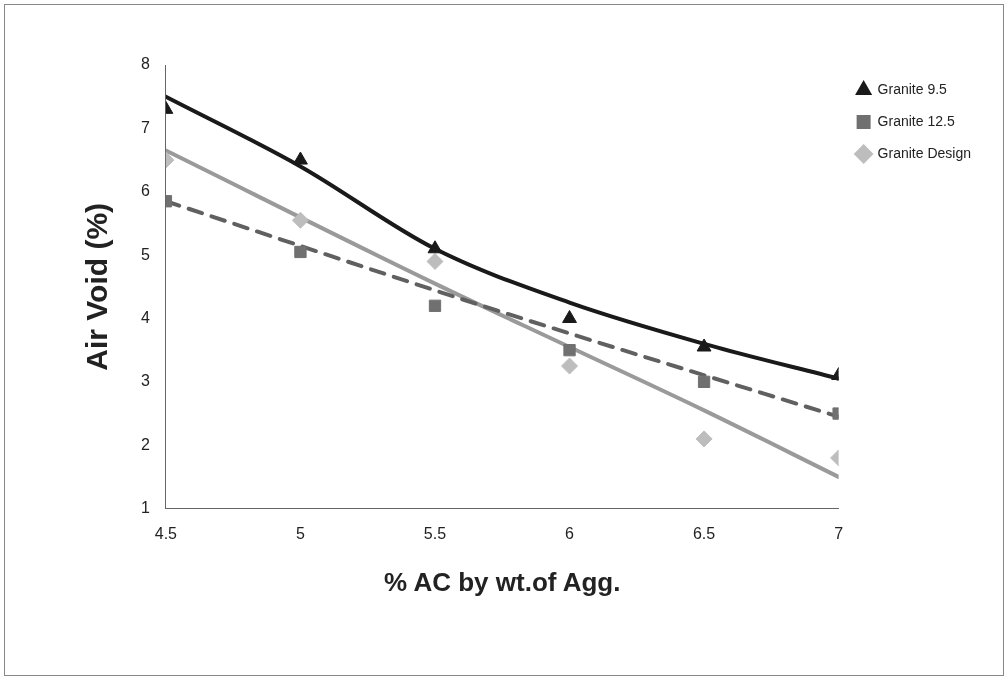 The width and height of the screenshot is (1008, 679). Describe the element at coordinates (570, 533) in the screenshot. I see `x-tick-label: 6` at that location.